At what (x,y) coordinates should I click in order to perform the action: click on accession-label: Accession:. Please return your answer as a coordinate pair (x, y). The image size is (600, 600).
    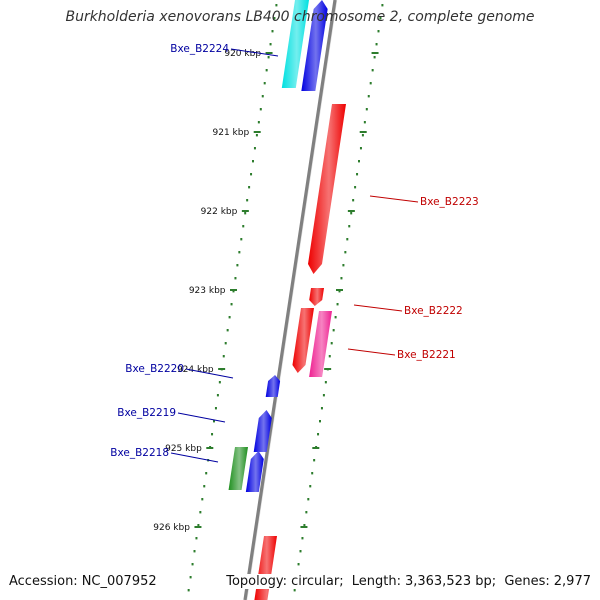
    Looking at the image, I should click on (43, 581).